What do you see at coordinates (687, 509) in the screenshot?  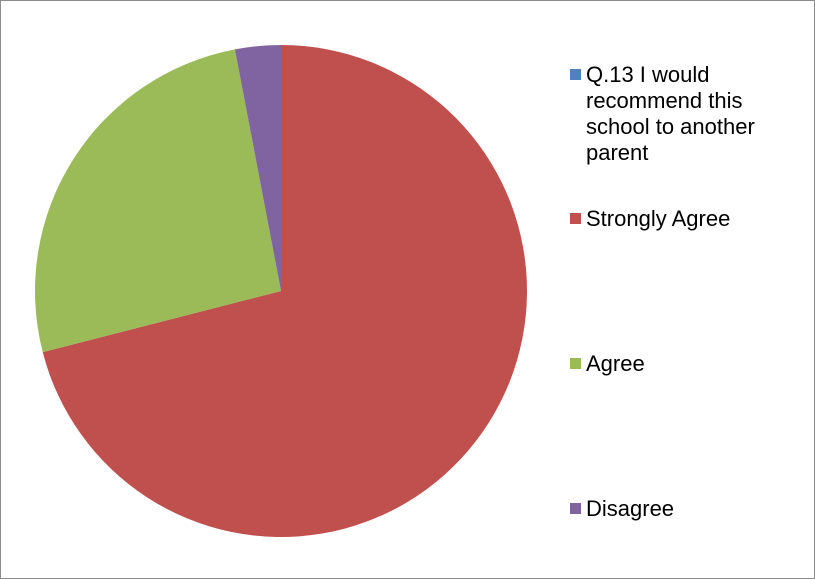 I see `legend-item-disagree: Disagree` at bounding box center [687, 509].